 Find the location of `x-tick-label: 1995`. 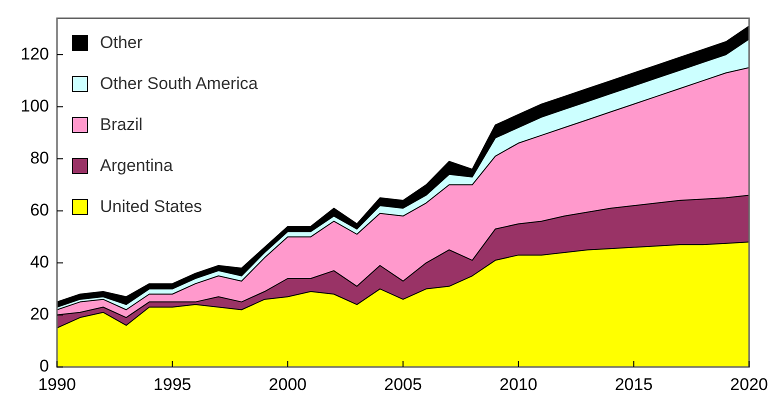

x-tick-label: 1995 is located at coordinates (172, 384).